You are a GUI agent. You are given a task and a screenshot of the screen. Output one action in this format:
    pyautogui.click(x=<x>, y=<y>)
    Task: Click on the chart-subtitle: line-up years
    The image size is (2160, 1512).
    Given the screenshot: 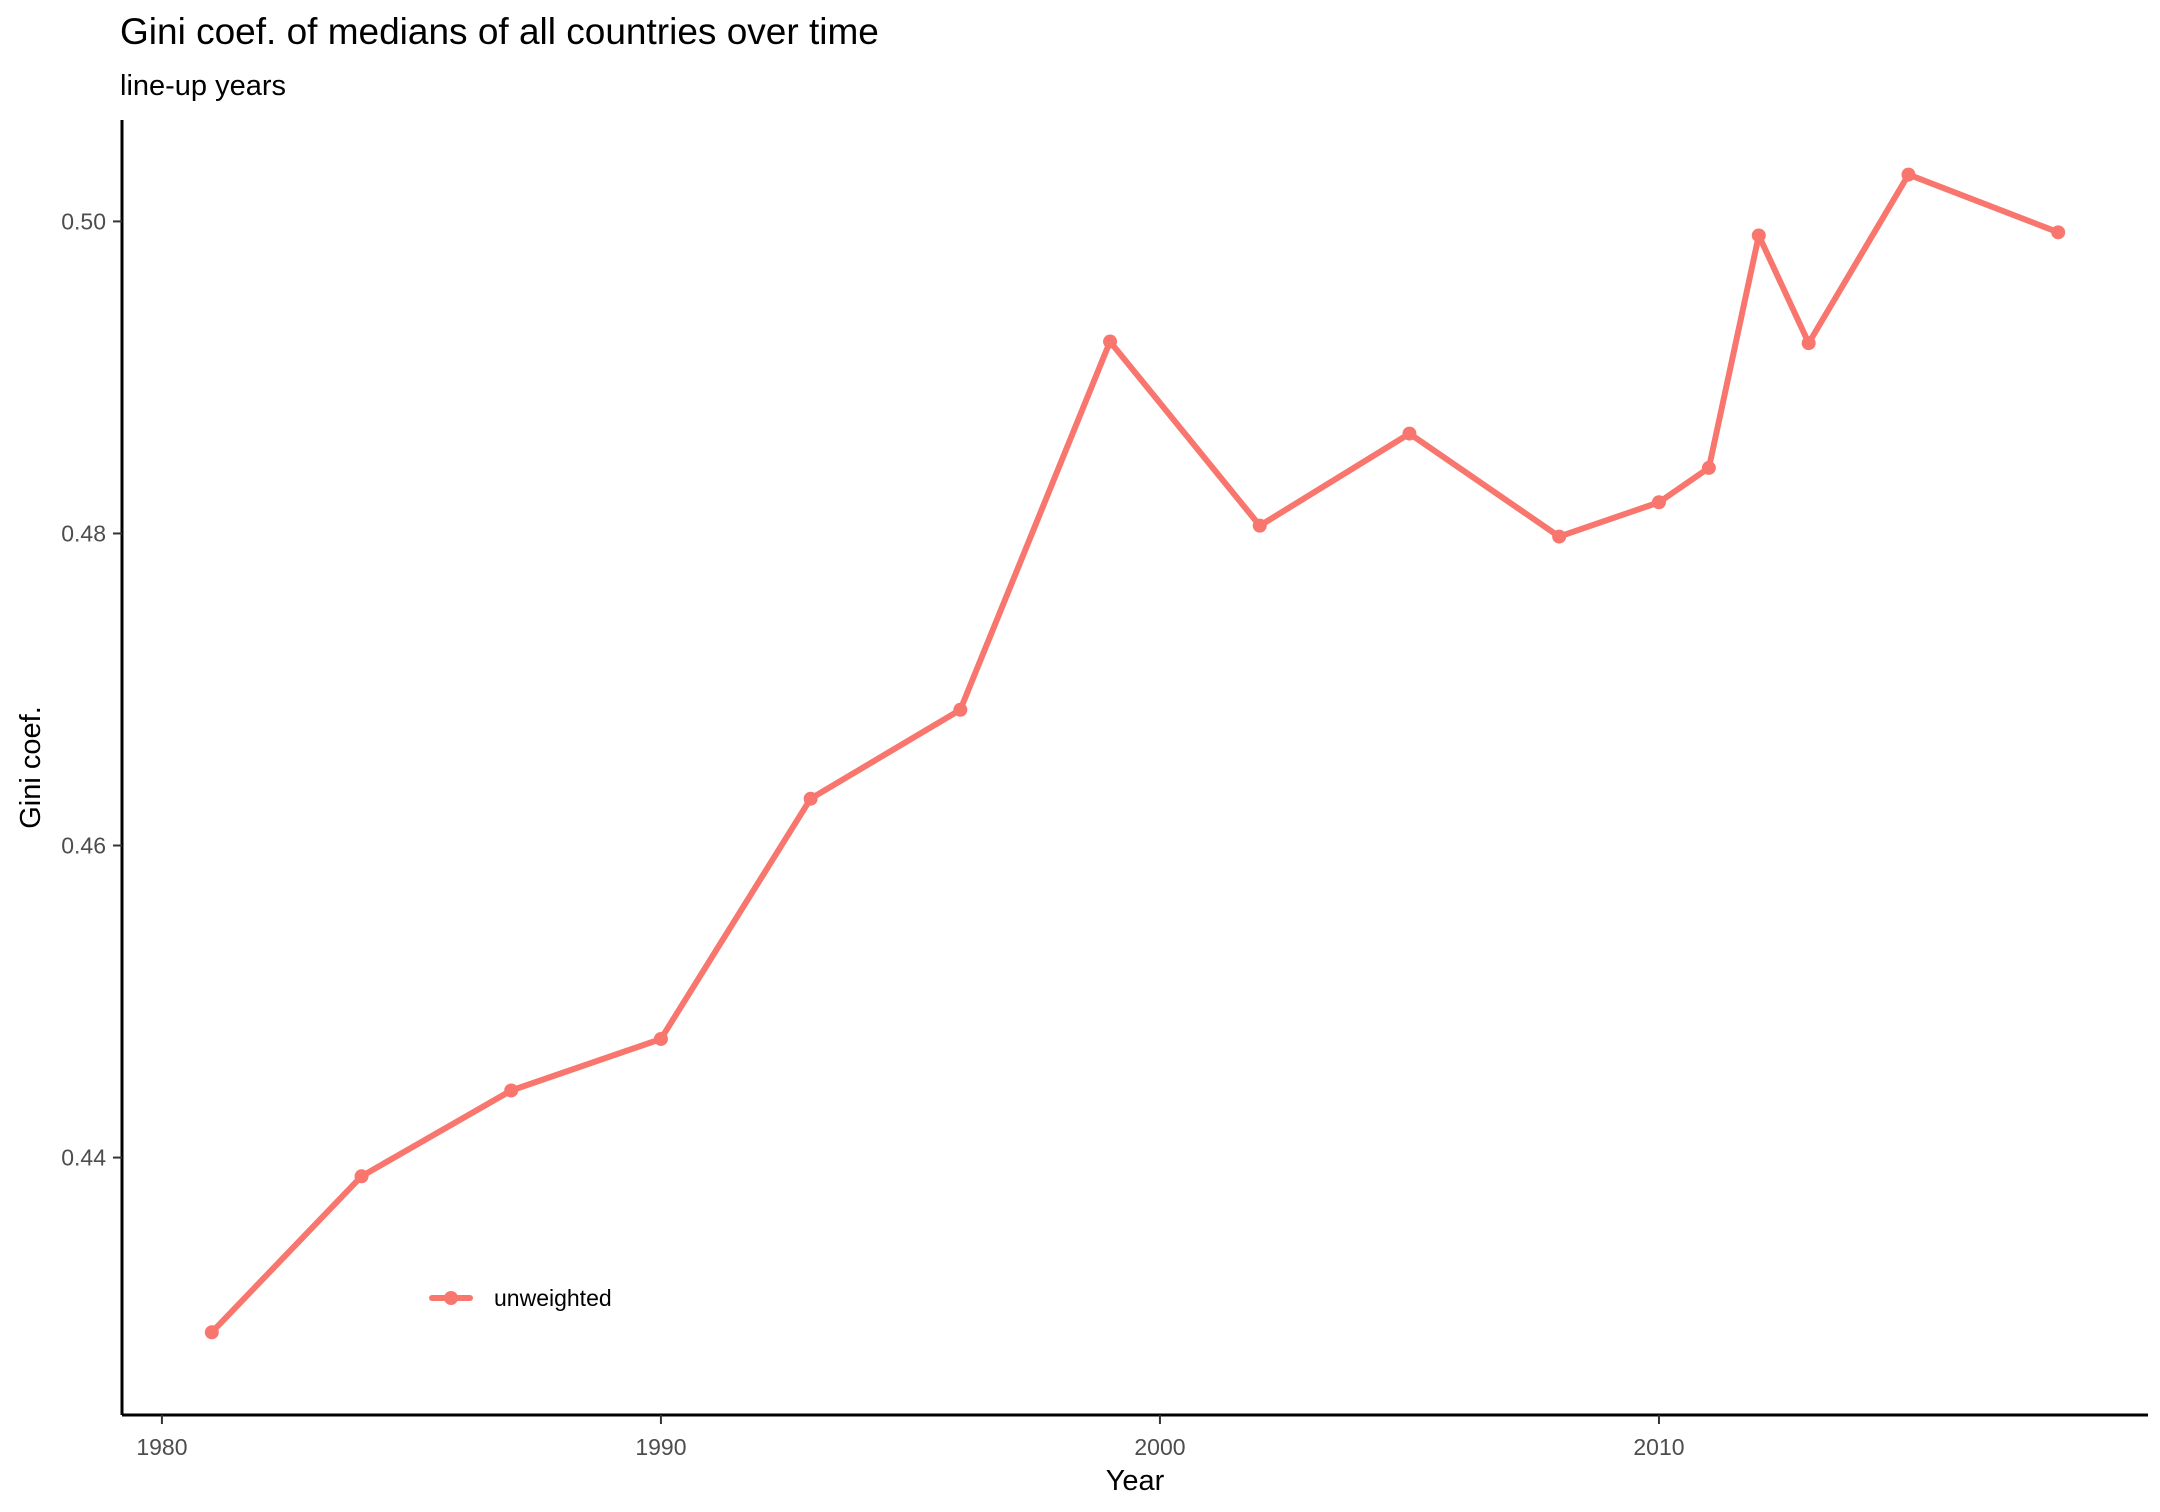 What is the action you would take?
    pyautogui.click(x=203, y=86)
    